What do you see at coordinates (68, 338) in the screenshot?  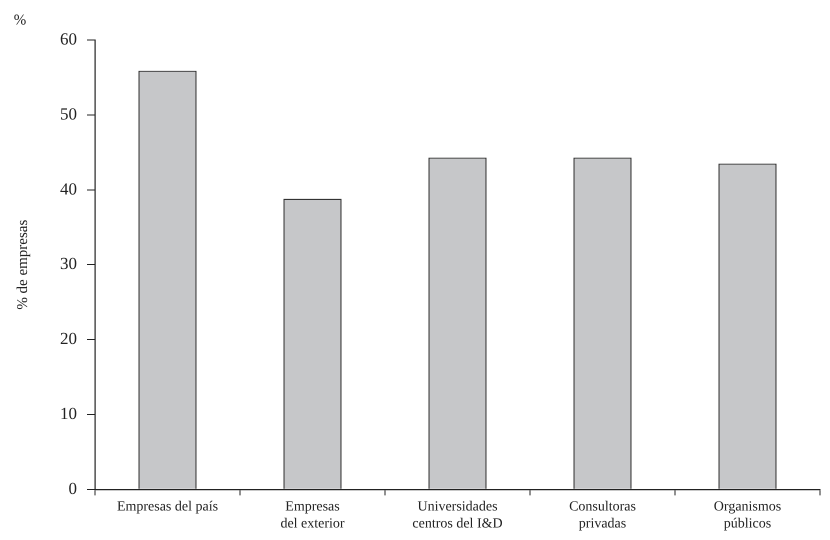 I see `y-tick-label: 20` at bounding box center [68, 338].